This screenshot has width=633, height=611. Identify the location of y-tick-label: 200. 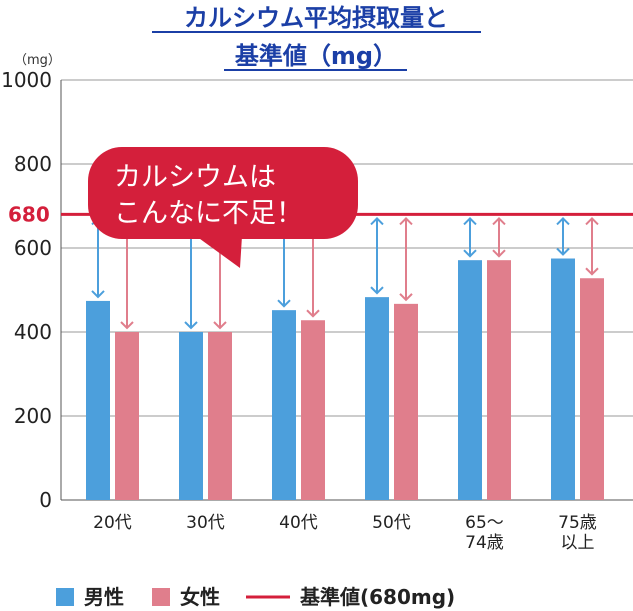
(33, 416).